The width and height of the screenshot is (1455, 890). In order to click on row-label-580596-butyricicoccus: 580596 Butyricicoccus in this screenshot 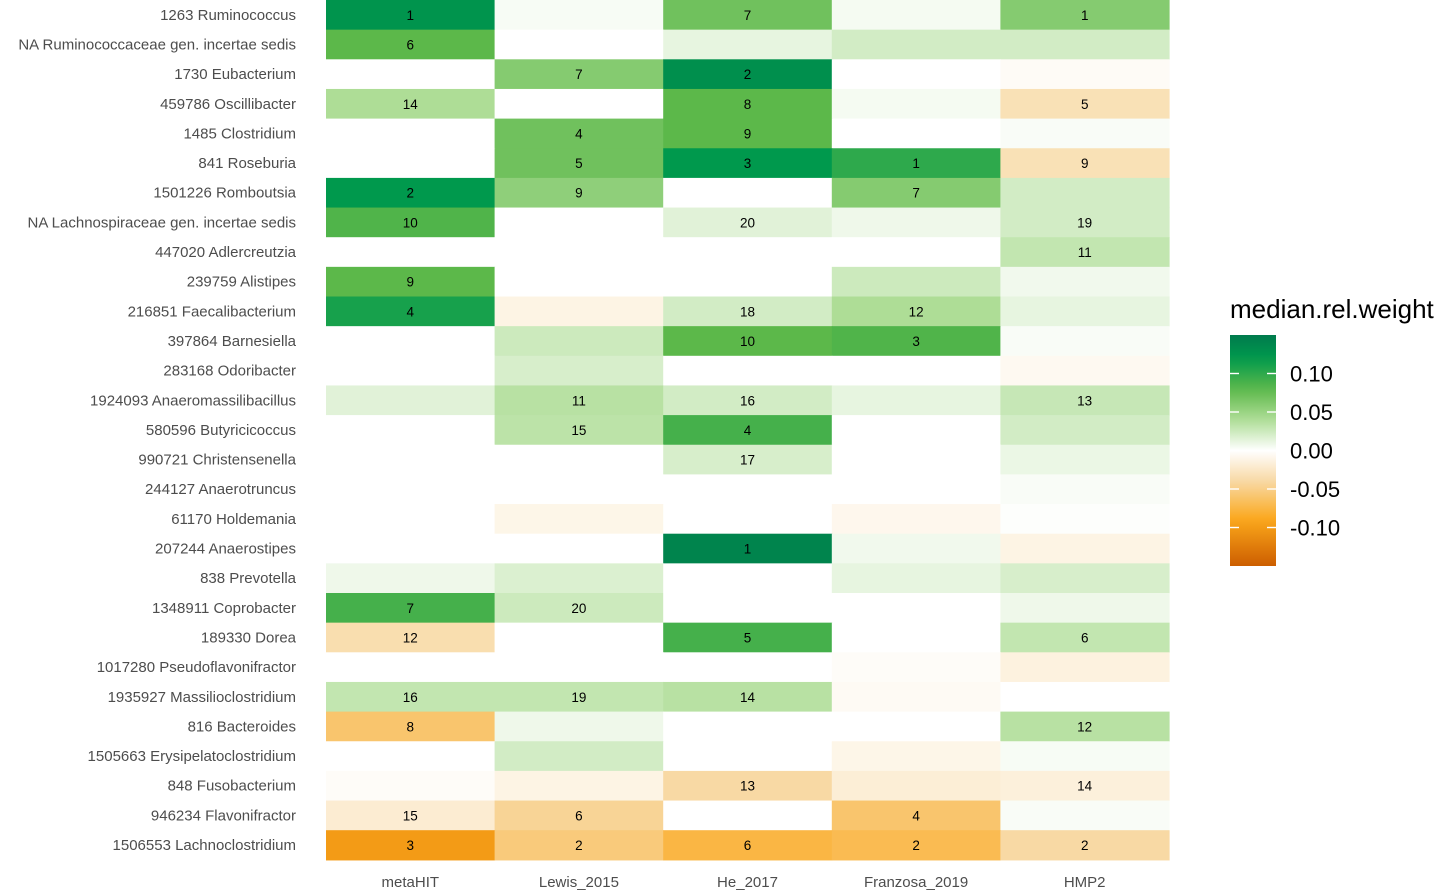, I will do `click(221, 430)`.